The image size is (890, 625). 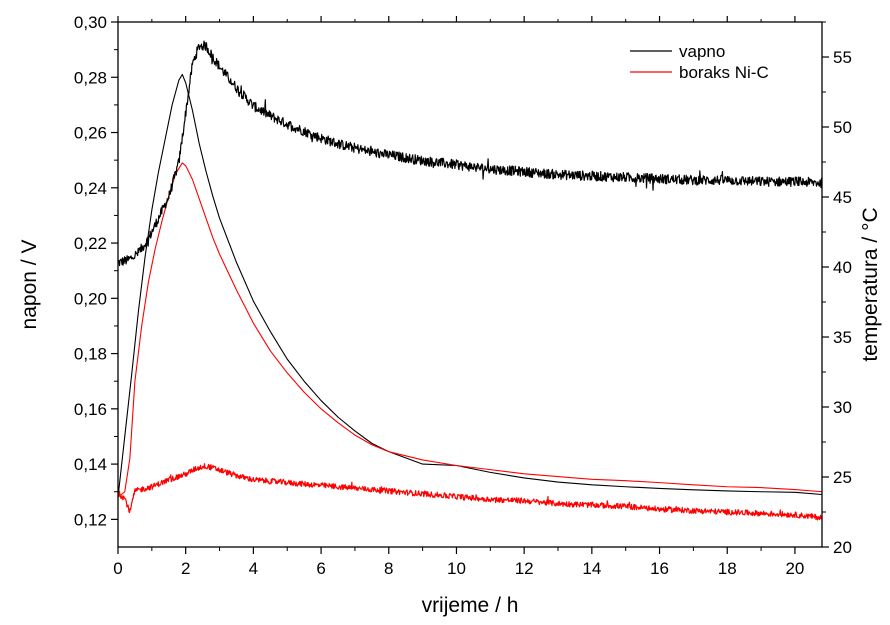 I want to click on x-tick-label: 14, so click(x=591, y=568).